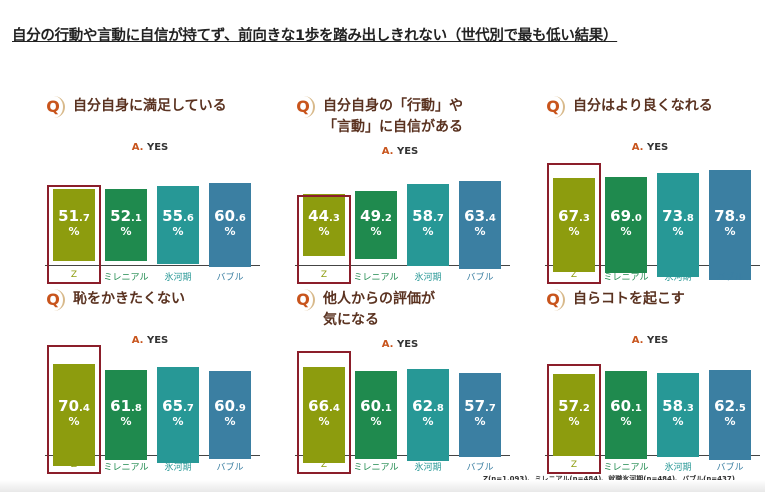 The image size is (765, 492). Describe the element at coordinates (376, 216) in the screenshot. I see `bar-value: 49.2` at that location.